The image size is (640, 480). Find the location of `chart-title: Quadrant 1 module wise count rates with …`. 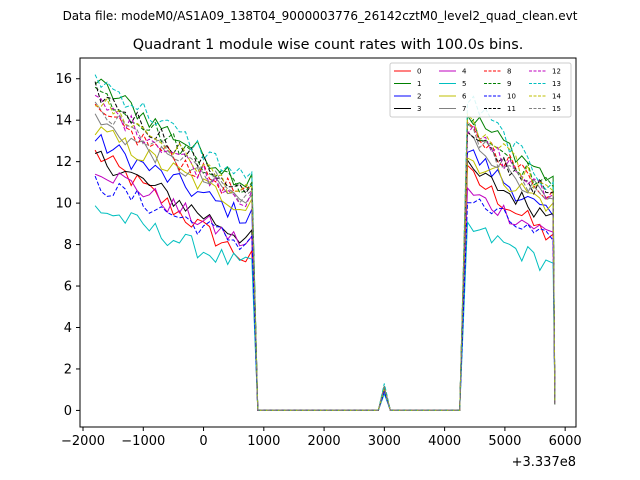

chart-title: Quadrant 1 module wise count rates with … is located at coordinates (328, 45).